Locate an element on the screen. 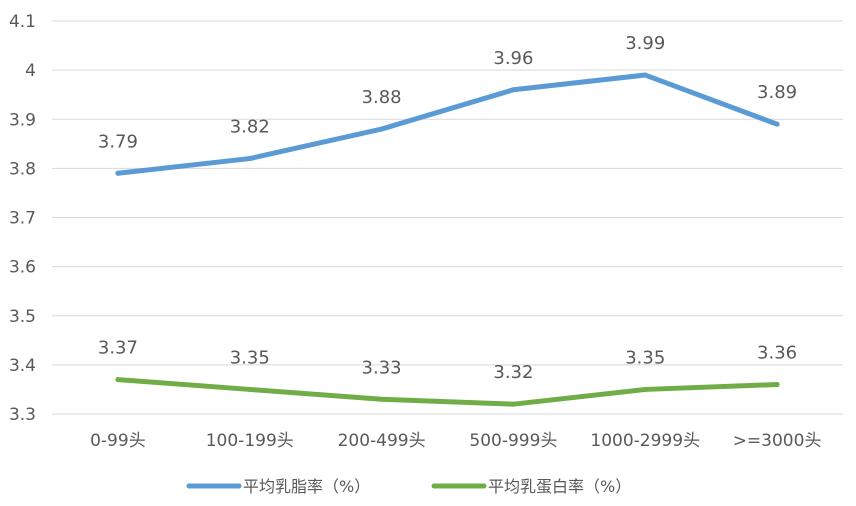  data-label: 3.96 is located at coordinates (513, 58).